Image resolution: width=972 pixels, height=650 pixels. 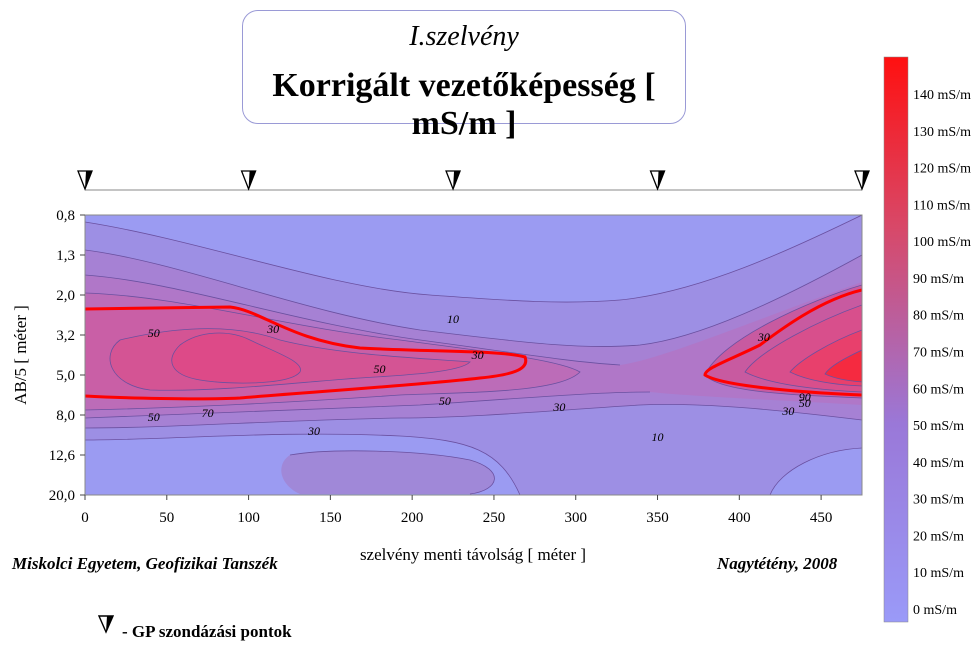 What do you see at coordinates (821, 518) in the screenshot?
I see `x-tick-label: 450` at bounding box center [821, 518].